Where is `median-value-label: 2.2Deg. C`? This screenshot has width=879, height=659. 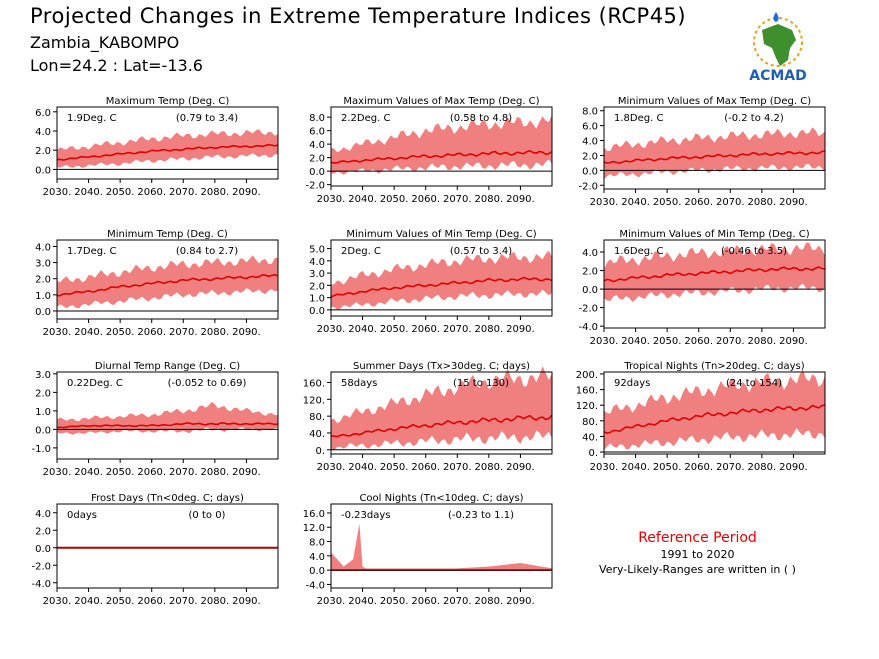
median-value-label: 2.2Deg. C is located at coordinates (365, 118).